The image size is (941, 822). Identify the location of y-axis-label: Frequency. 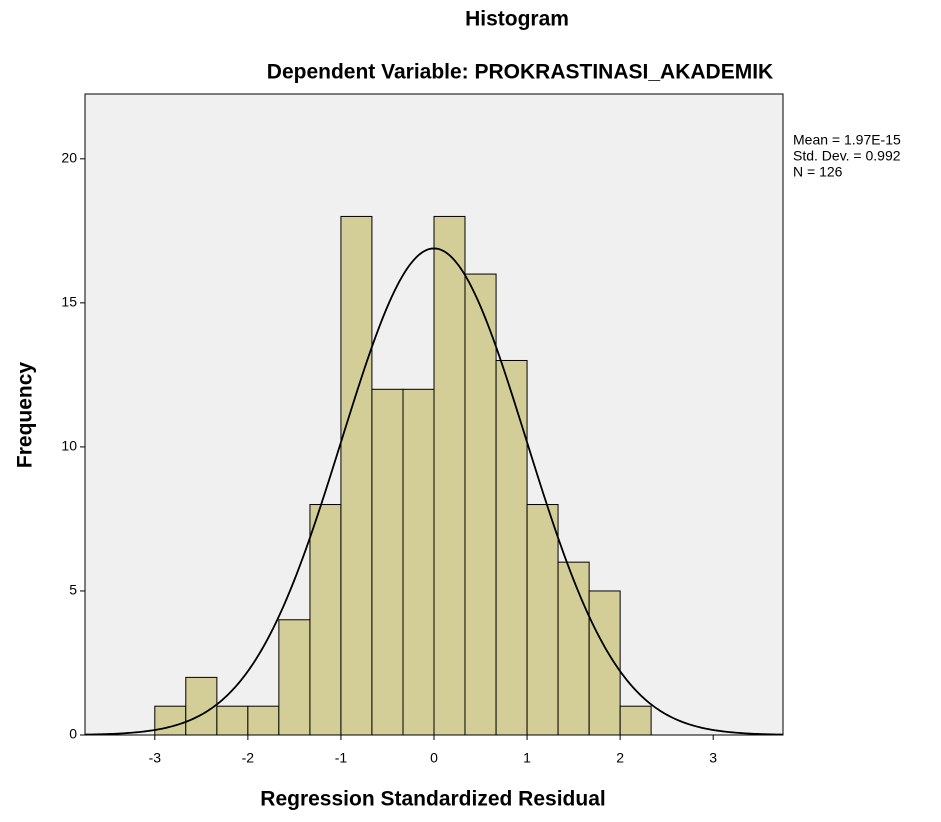
(25, 415).